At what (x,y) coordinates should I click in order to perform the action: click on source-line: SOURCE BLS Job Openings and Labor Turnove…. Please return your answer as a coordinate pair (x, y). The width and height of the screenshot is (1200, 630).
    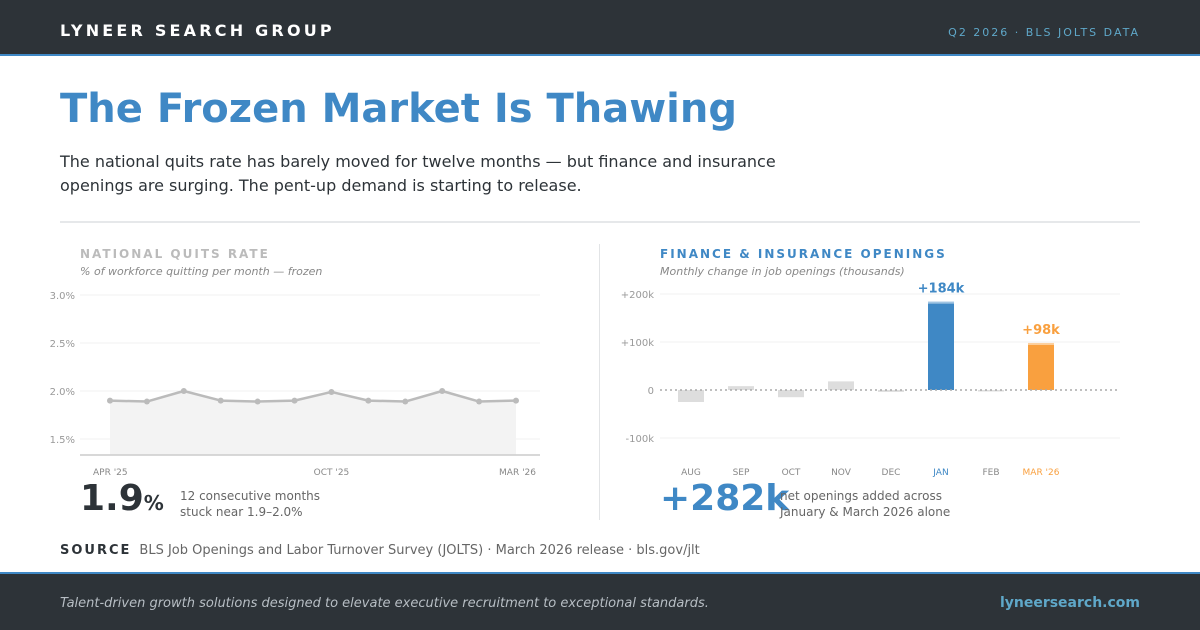
    Looking at the image, I should click on (380, 550).